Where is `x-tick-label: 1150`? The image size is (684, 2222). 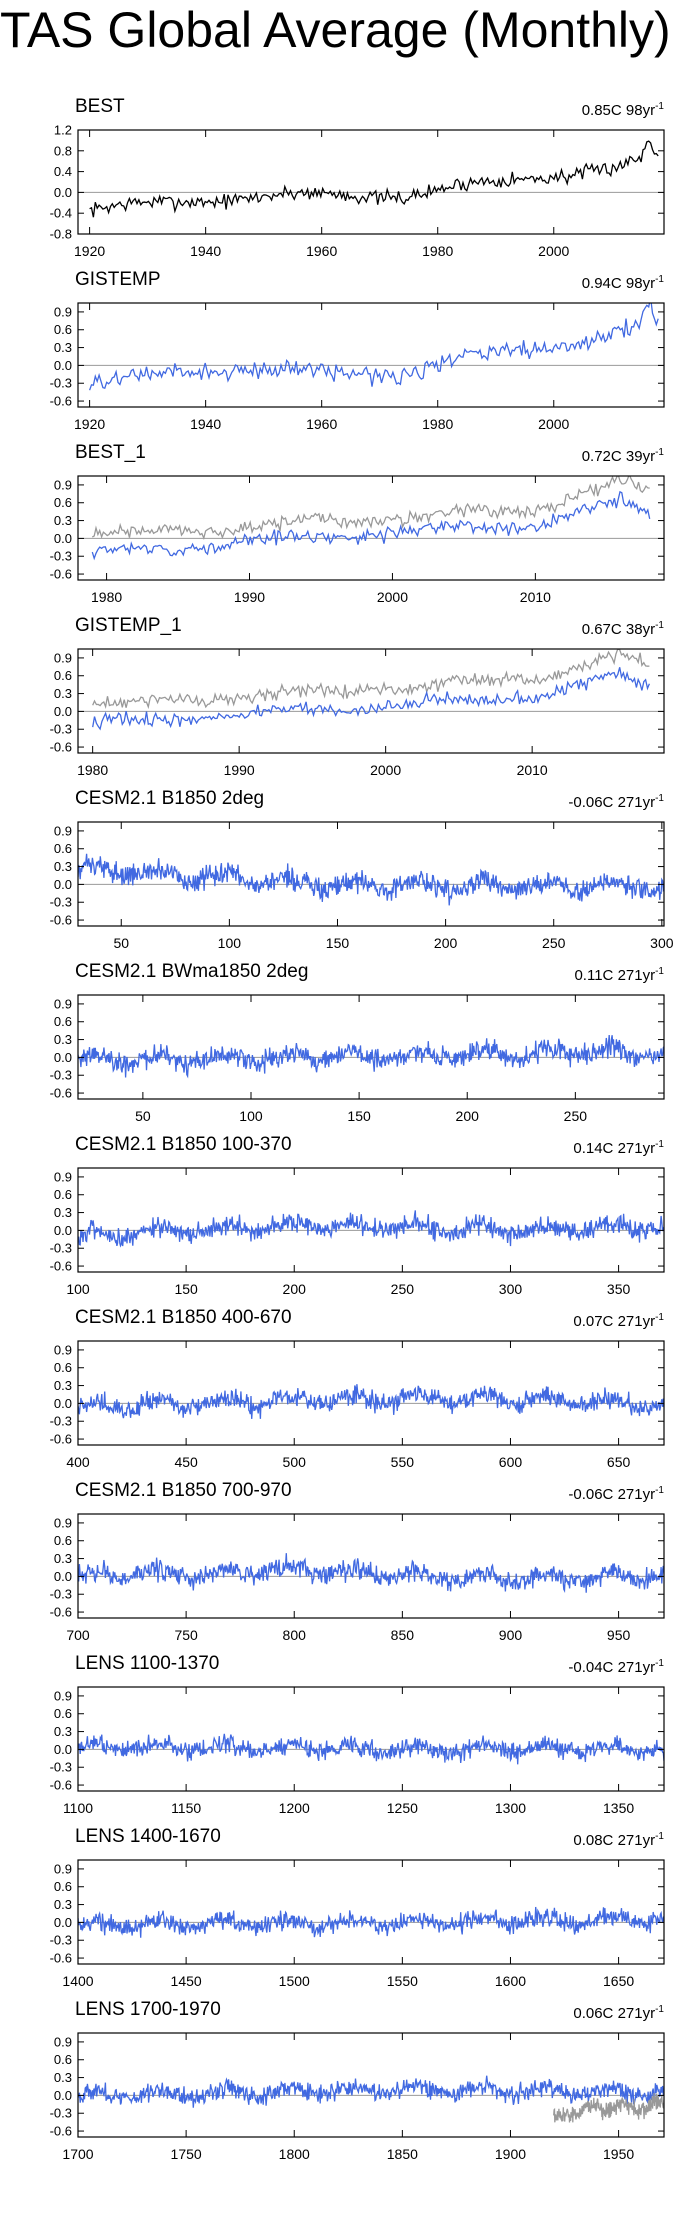 x-tick-label: 1150 is located at coordinates (186, 1808).